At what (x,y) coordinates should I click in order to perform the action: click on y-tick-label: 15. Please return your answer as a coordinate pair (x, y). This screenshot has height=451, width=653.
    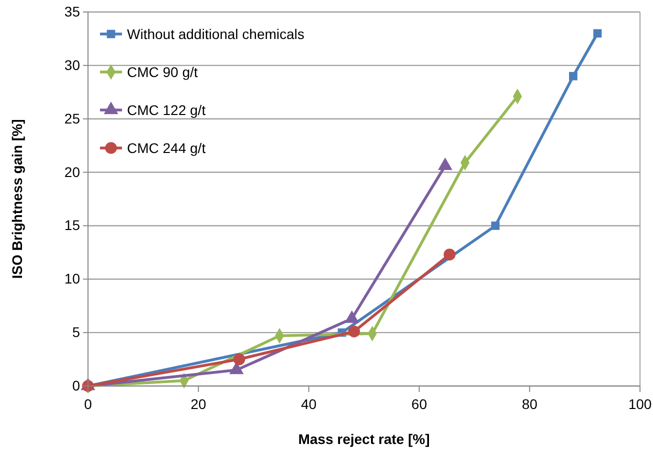
    Looking at the image, I should click on (72, 225).